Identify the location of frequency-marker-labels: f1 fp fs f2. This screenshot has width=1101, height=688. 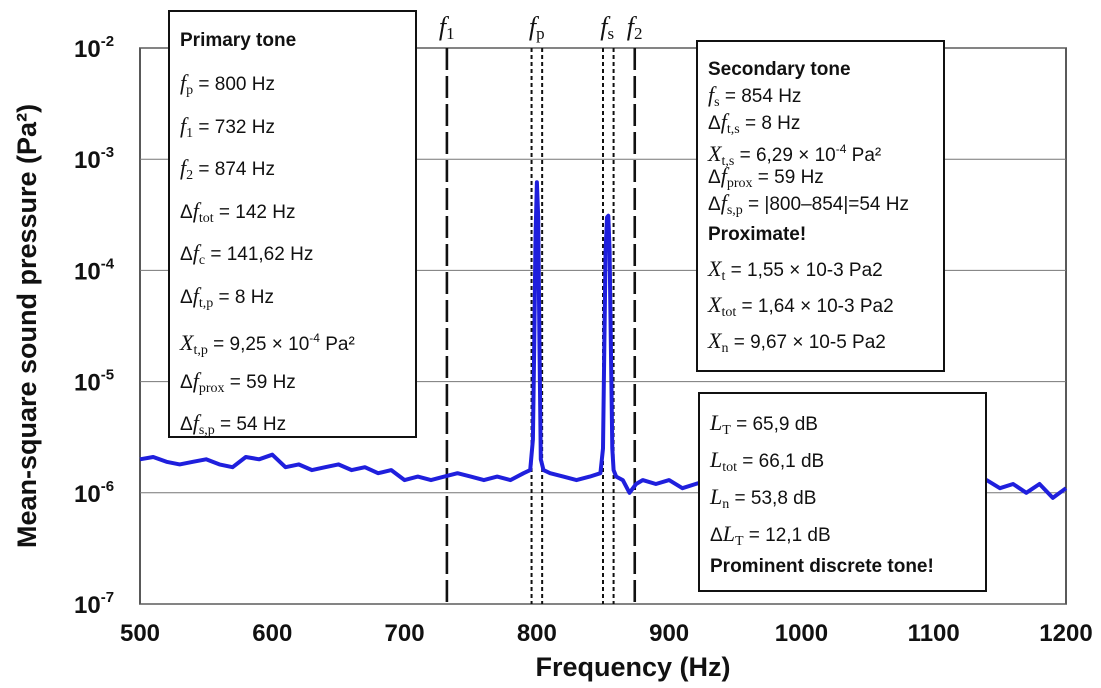
(541, 27).